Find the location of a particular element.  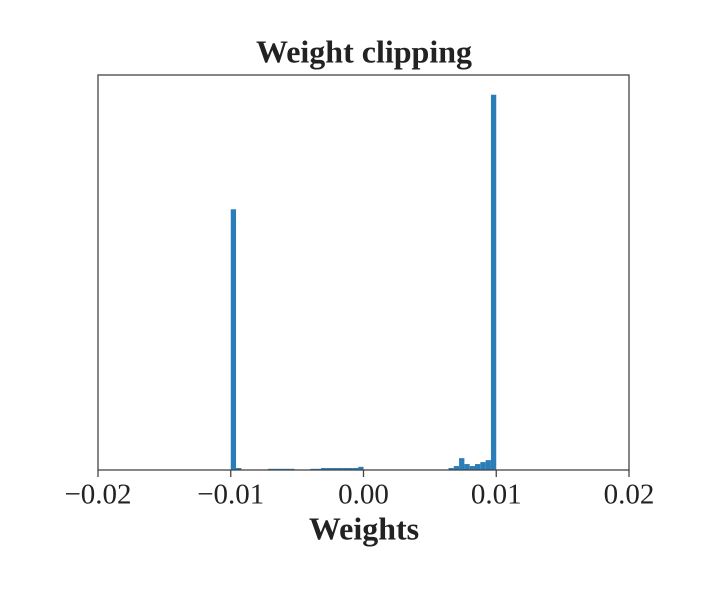

x-tick-label: 0.02 is located at coordinates (629, 495).